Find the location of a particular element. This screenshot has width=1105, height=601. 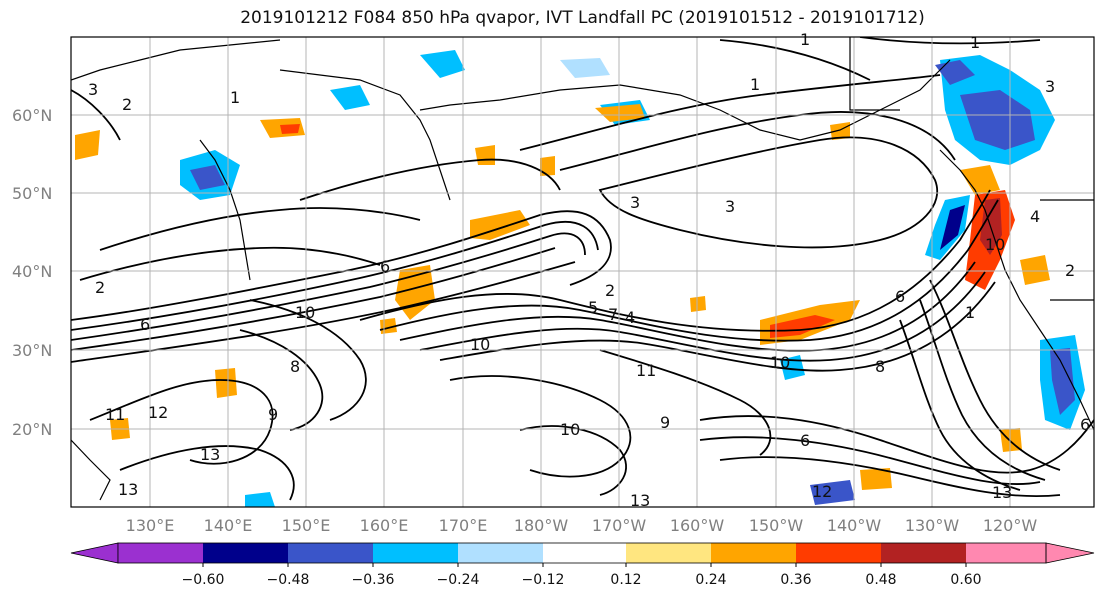

contour-label: 12 is located at coordinates (822, 491).